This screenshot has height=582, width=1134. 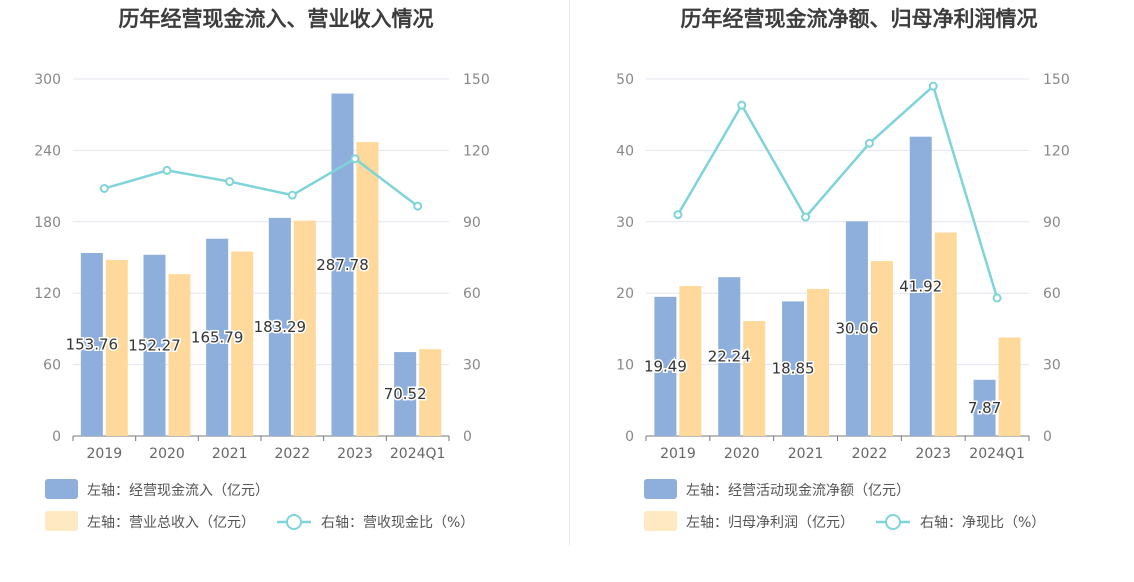 I want to click on bar-data-label: 30.06, so click(x=856, y=329).